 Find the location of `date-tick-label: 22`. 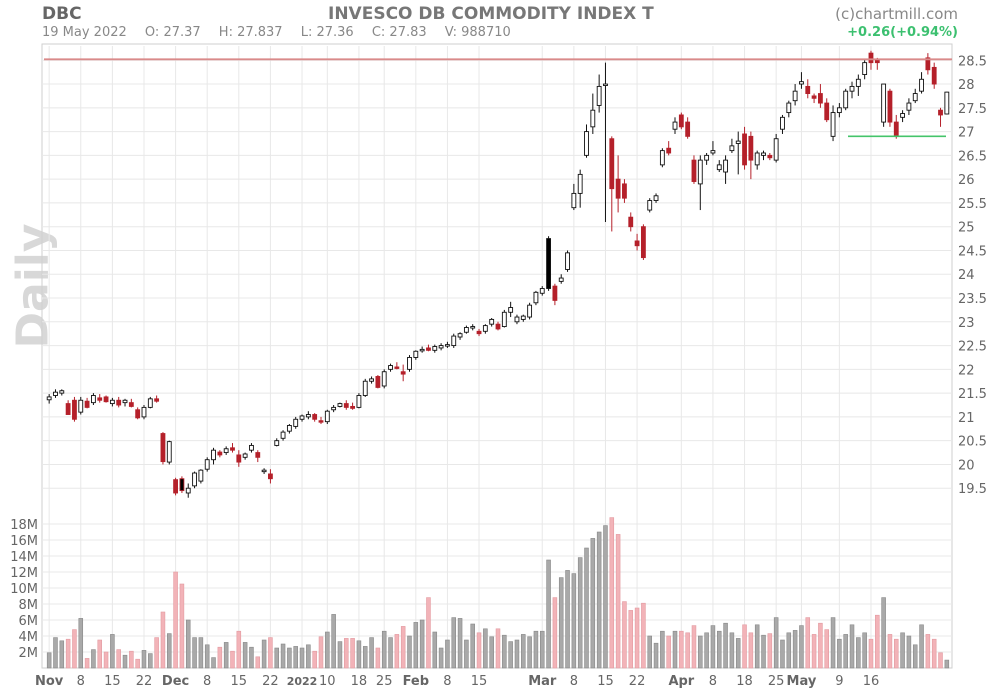

date-tick-label: 22 is located at coordinates (637, 681).